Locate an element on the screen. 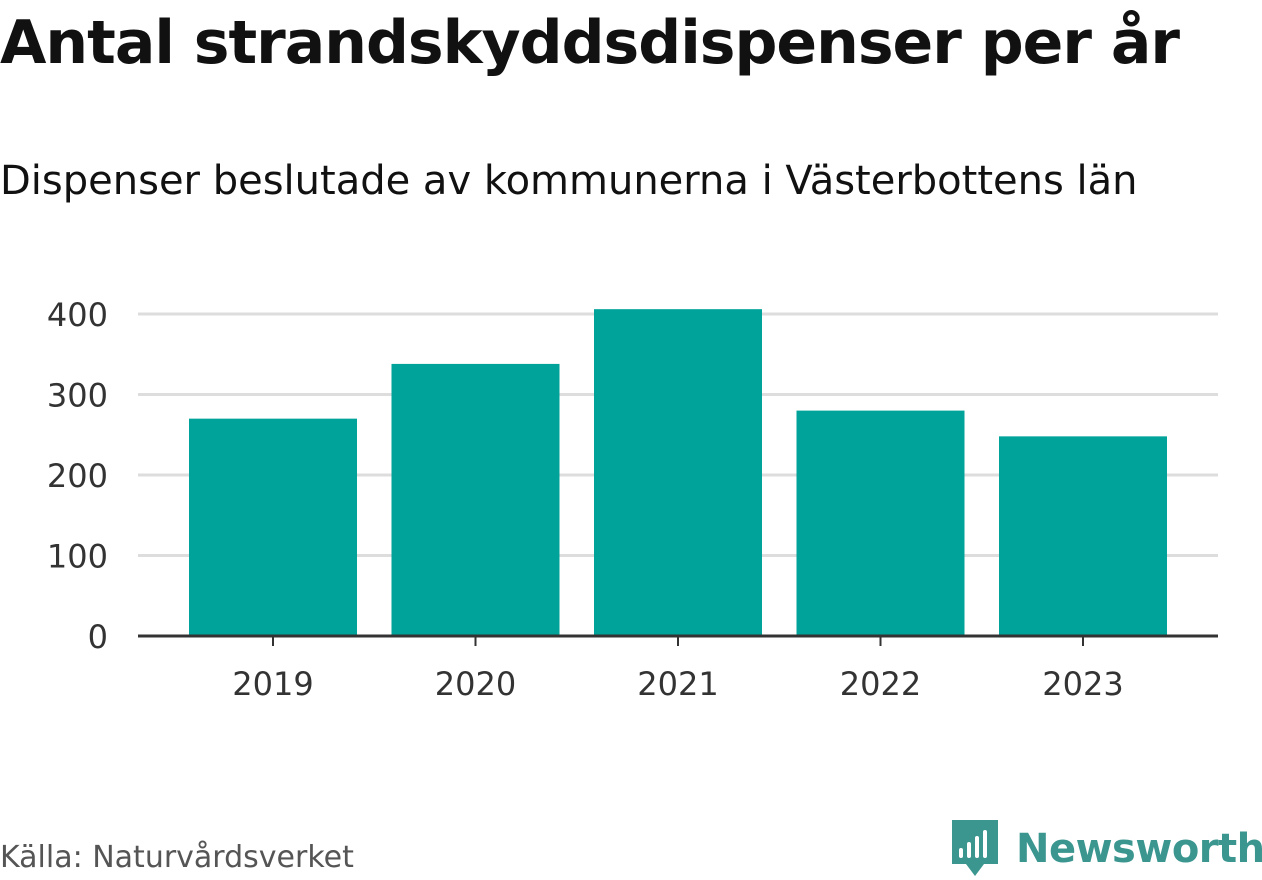 This screenshot has height=880, width=1262. x-tick-label: 2020 is located at coordinates (475, 684).